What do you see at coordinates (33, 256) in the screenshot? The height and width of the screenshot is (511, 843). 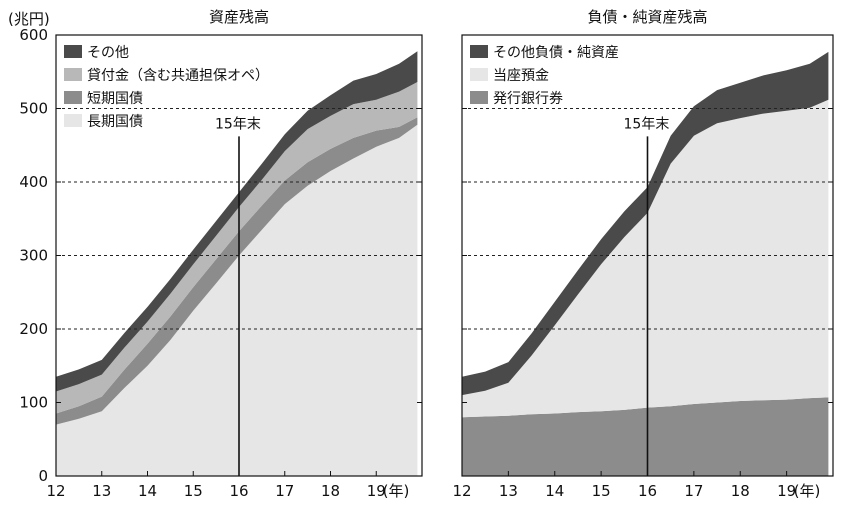 I see `y-tick-label: 300` at bounding box center [33, 256].